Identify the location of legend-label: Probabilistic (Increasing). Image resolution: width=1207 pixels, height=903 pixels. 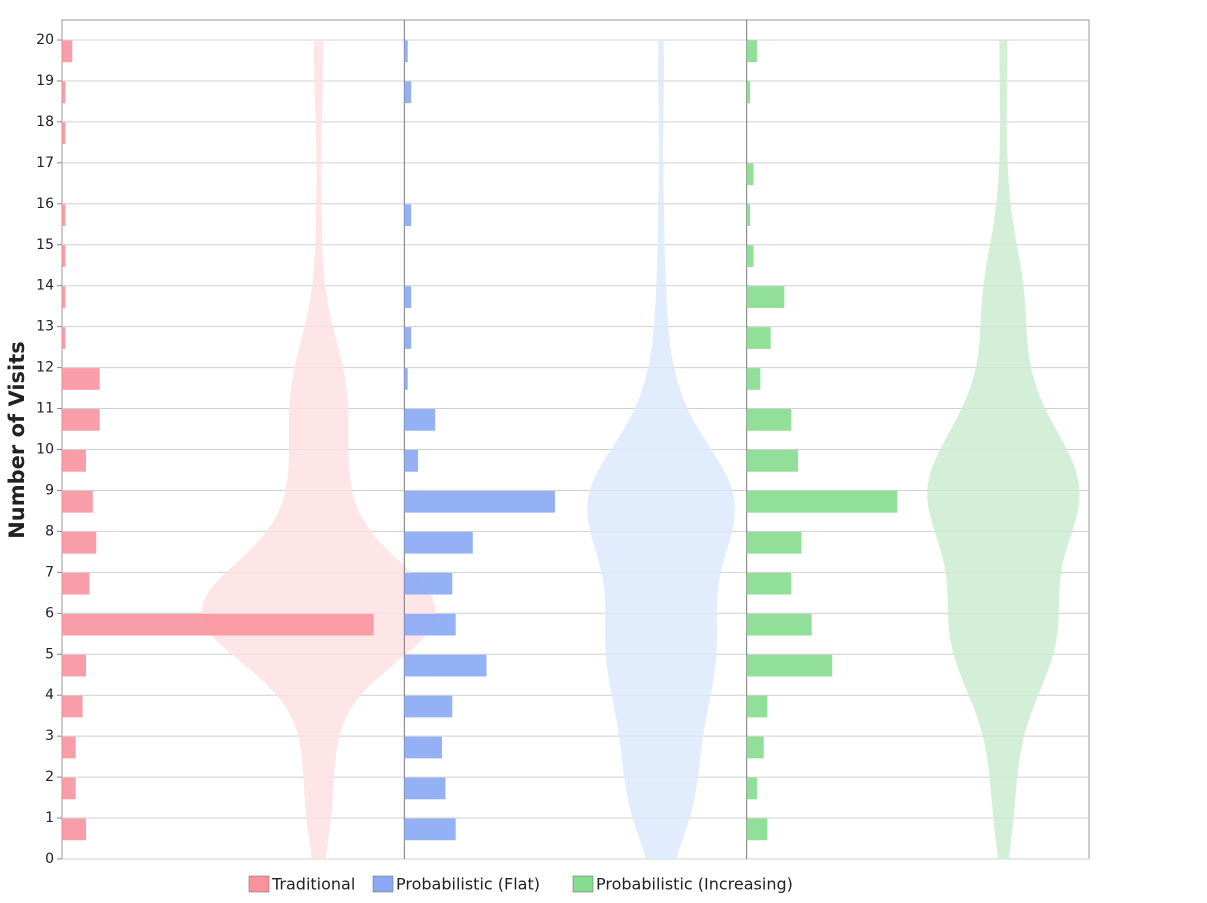
(694, 884).